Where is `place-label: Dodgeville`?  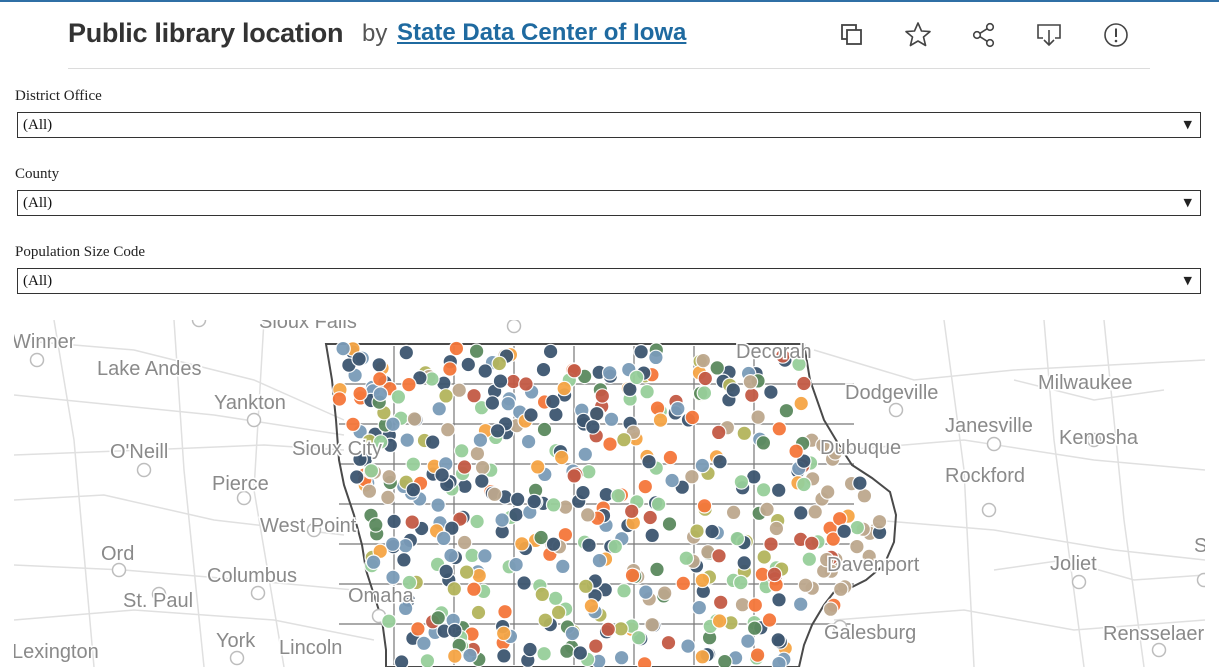
place-label: Dodgeville is located at coordinates (891, 393).